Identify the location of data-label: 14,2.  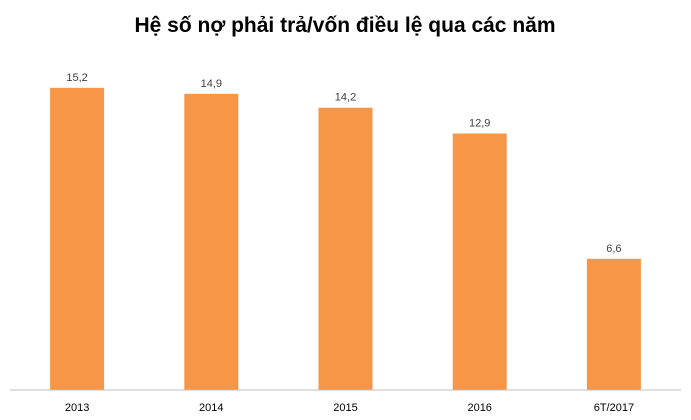
(345, 98).